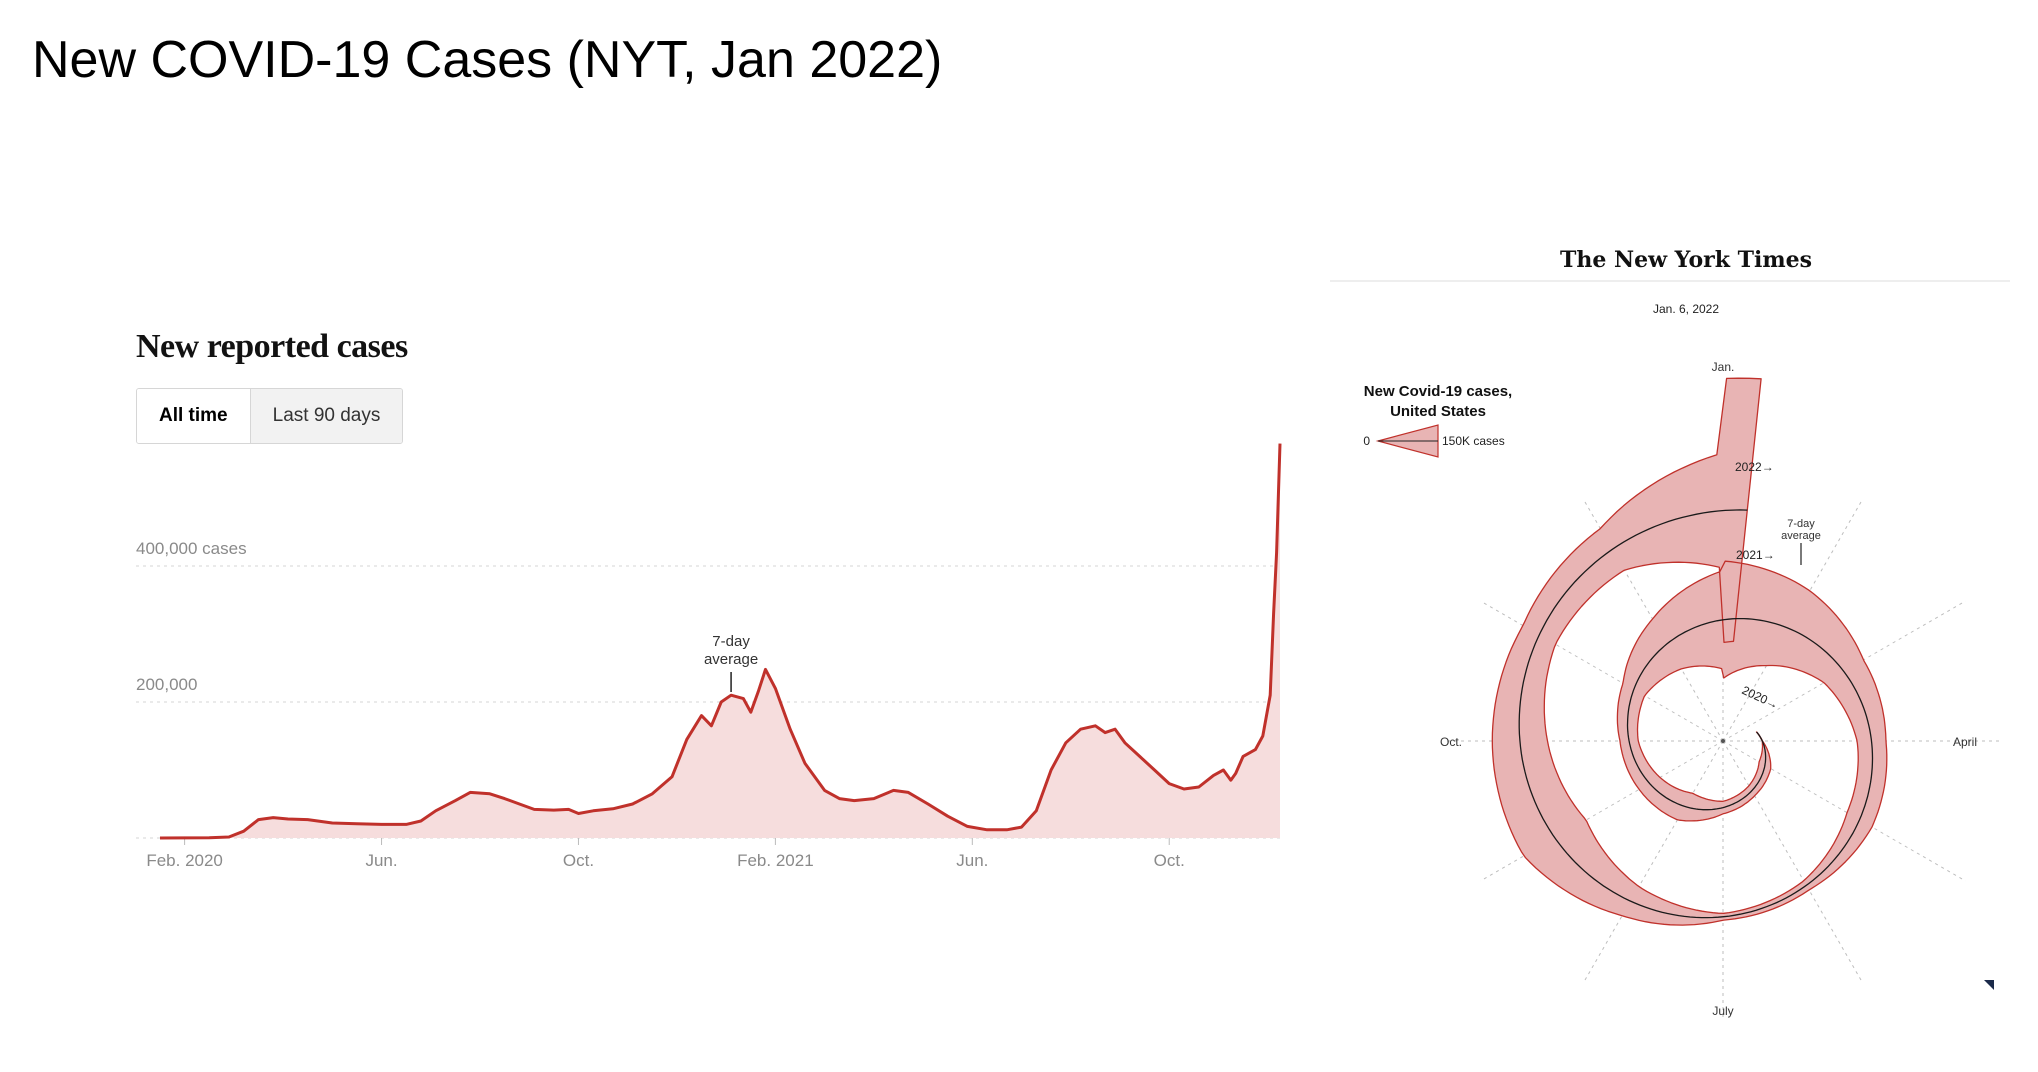 Image resolution: width=2038 pixels, height=1072 pixels. I want to click on year-label-2021: 2021→, so click(1755, 555).